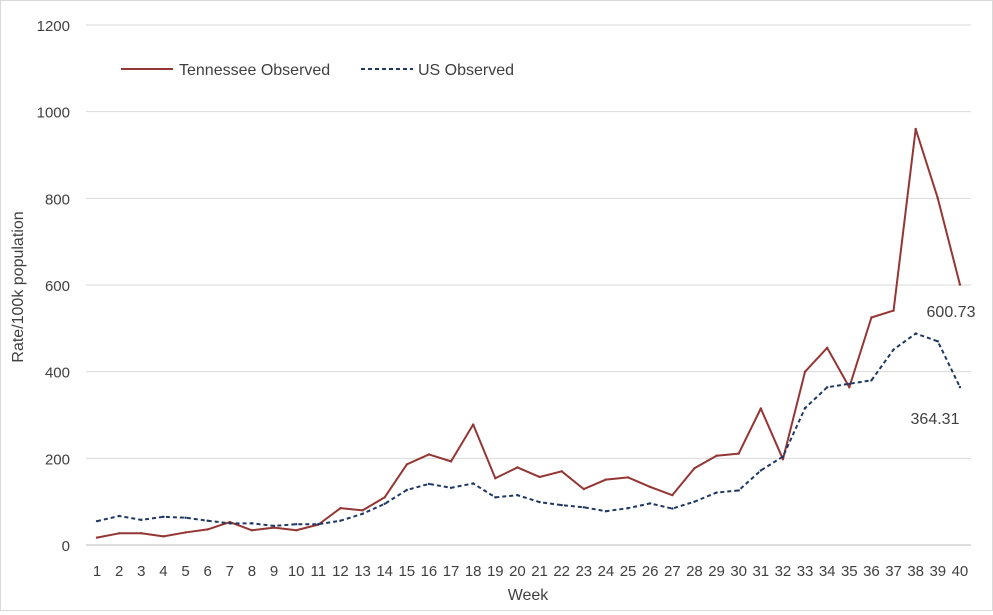 The width and height of the screenshot is (993, 615). I want to click on x-tick-label: 8, so click(252, 571).